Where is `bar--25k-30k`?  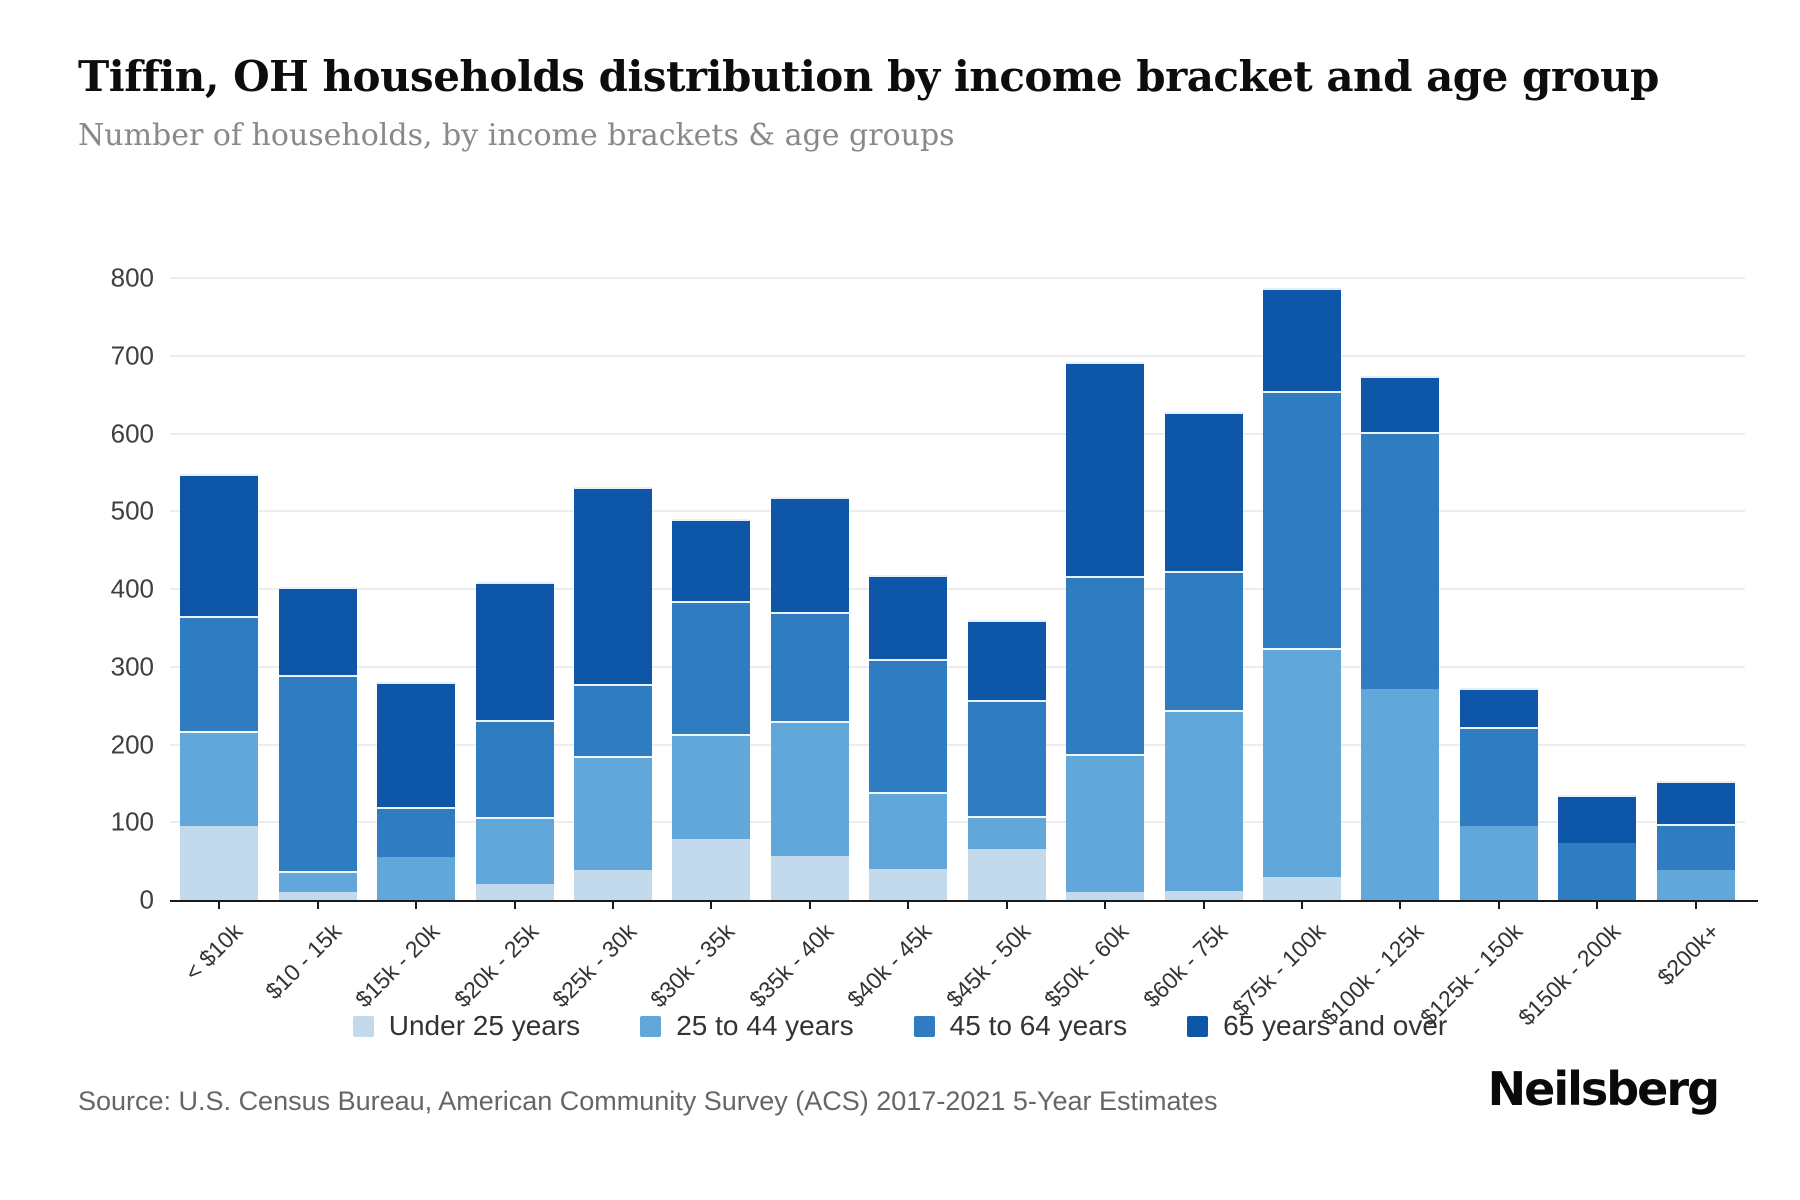
bar--25k-30k is located at coordinates (612, 693).